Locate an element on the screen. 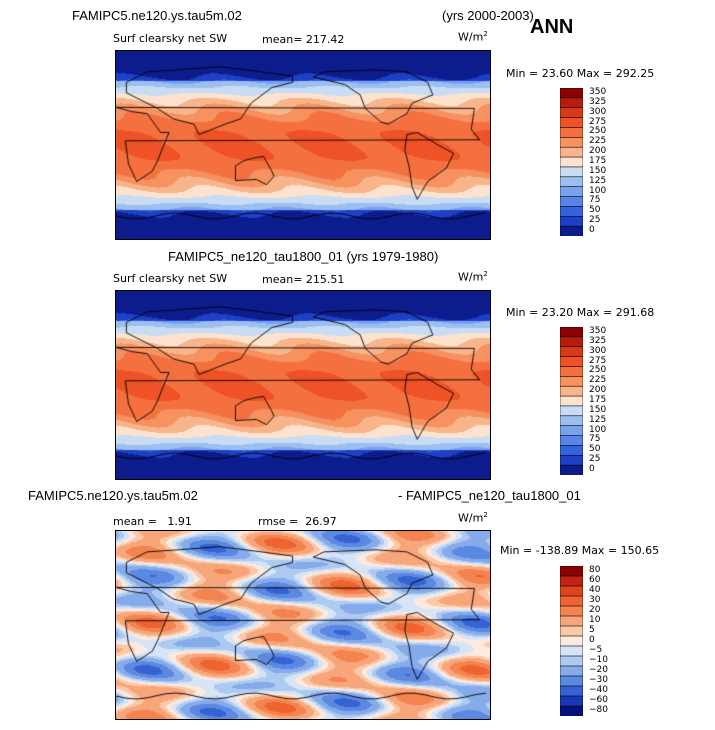  panel3-mean: mean = 1.91 is located at coordinates (152, 521).